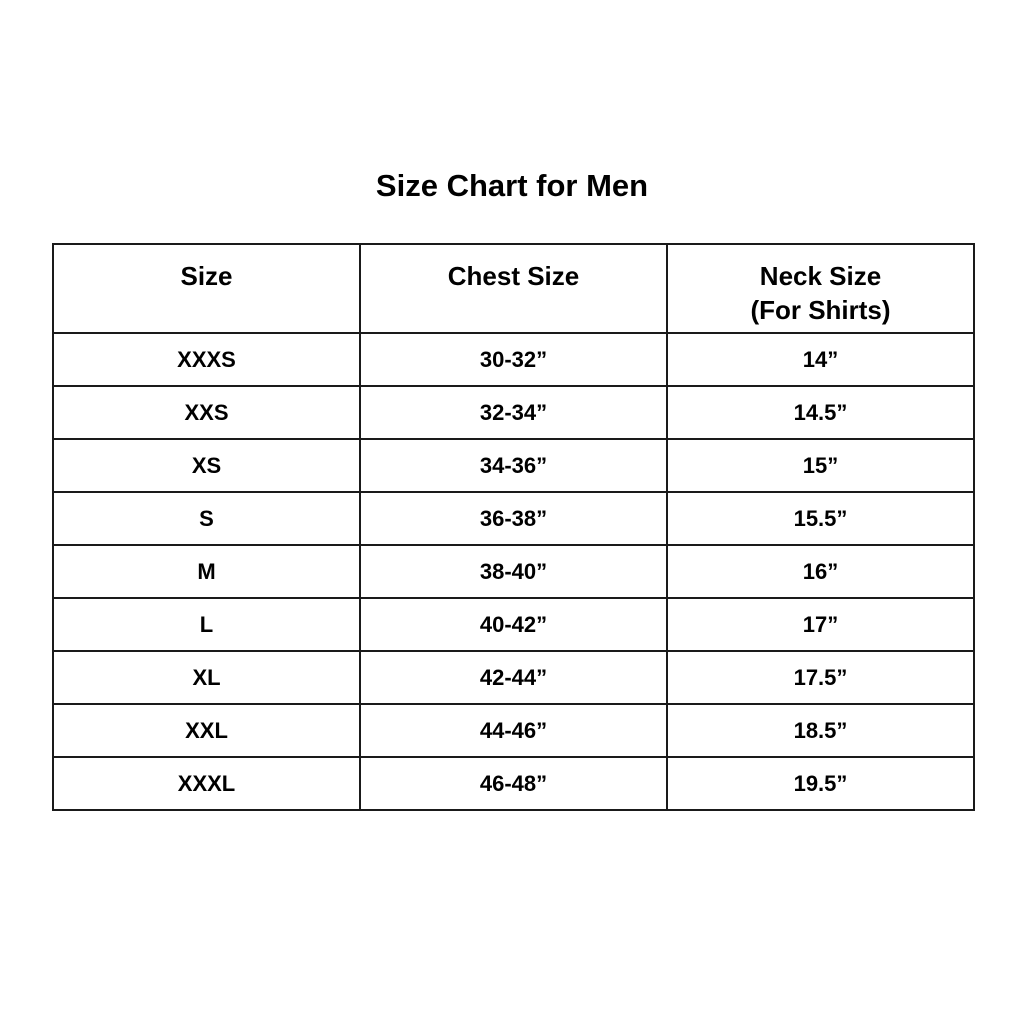  What do you see at coordinates (820, 783) in the screenshot?
I see `neck-size-cell: 19.5”` at bounding box center [820, 783].